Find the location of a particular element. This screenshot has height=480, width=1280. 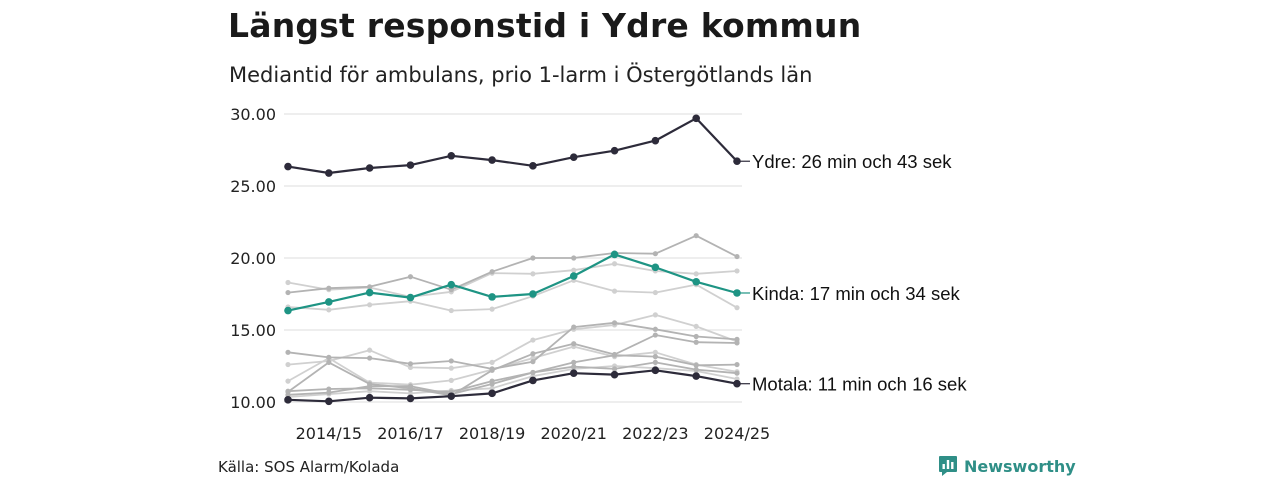

series-kommun-i is located at coordinates (512, 378).